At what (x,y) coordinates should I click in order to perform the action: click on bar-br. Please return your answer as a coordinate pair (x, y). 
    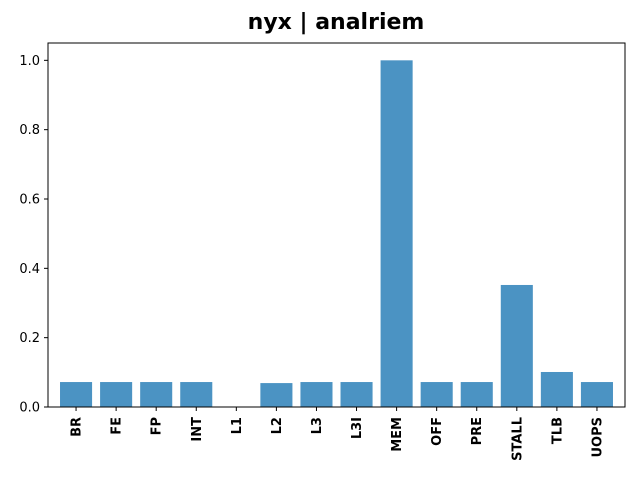
    Looking at the image, I should click on (76, 394).